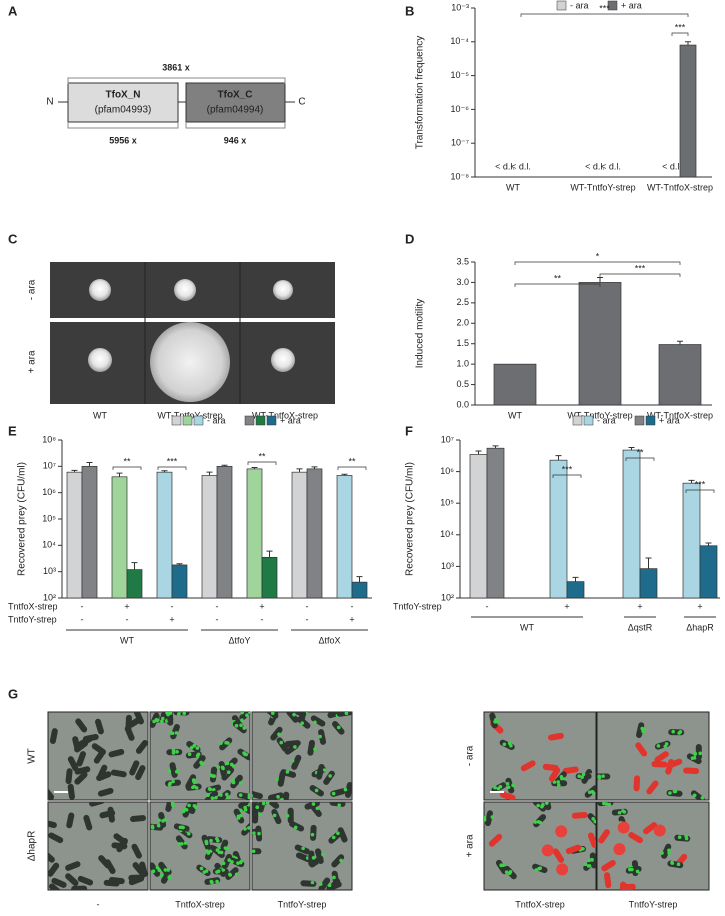 The image size is (725, 916). What do you see at coordinates (547, 850) in the screenshot?
I see `rounded-cell` at bounding box center [547, 850].